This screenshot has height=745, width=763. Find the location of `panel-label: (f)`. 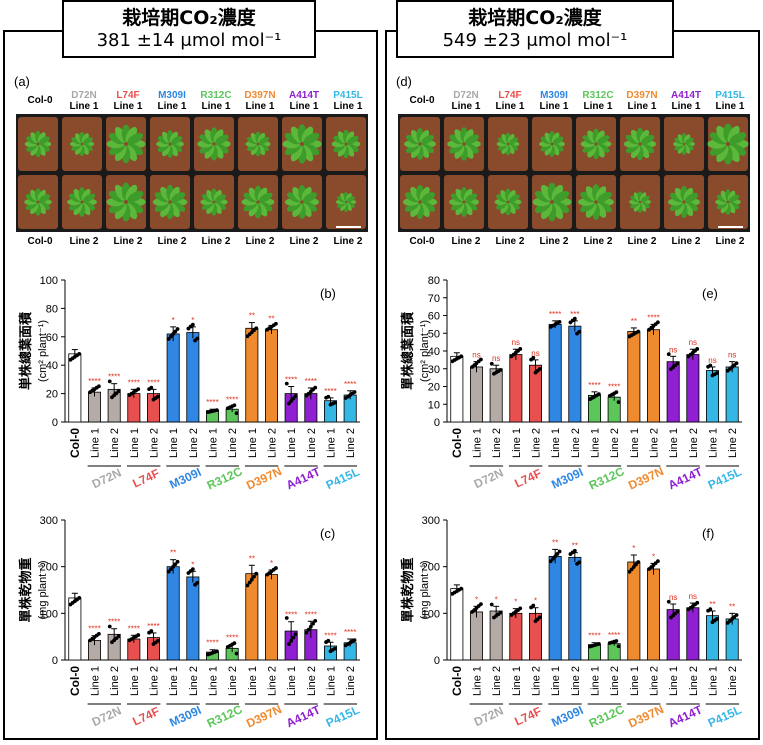

panel-label: (f) is located at coordinates (708, 533).